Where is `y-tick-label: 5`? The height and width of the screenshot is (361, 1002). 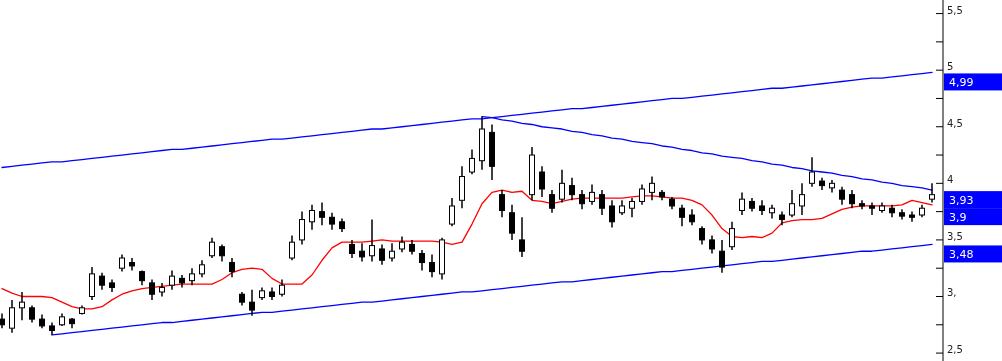 y-tick-label: 5 is located at coordinates (950, 67).